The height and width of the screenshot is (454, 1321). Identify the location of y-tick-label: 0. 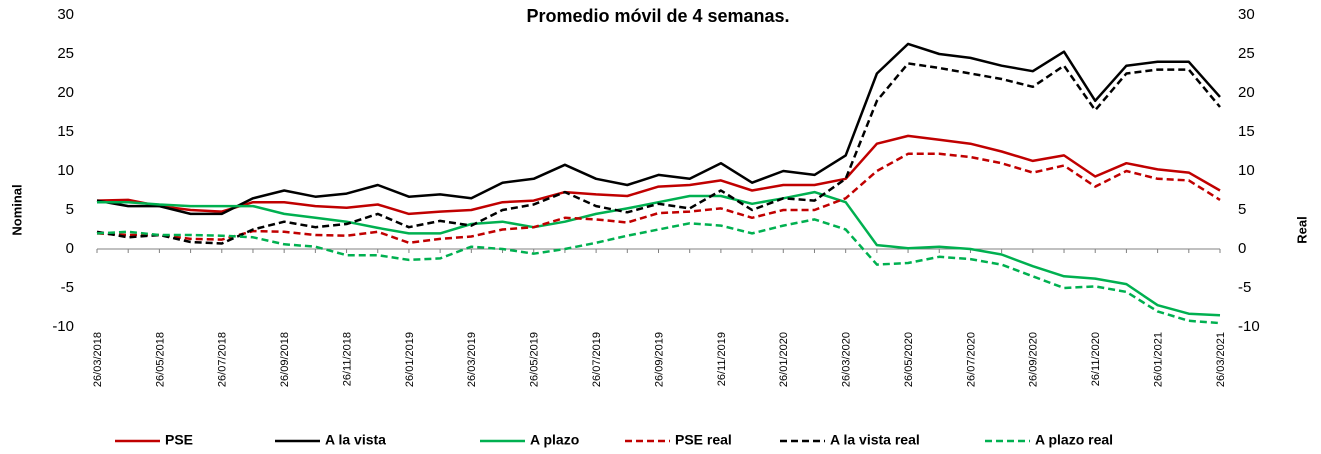
(70, 248).